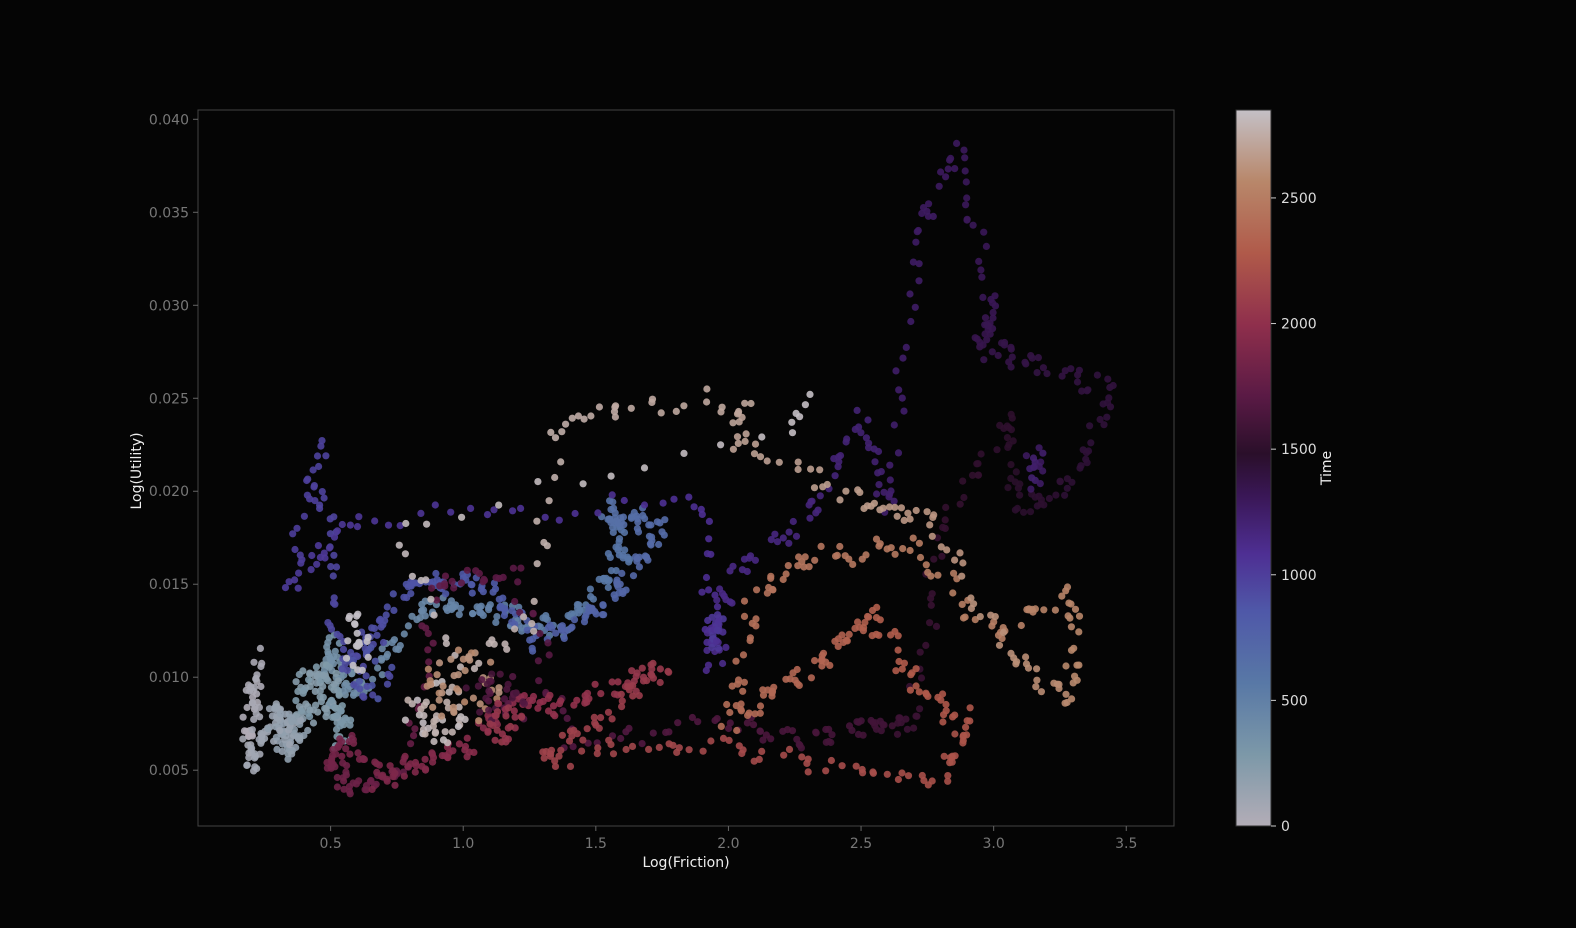 The height and width of the screenshot is (928, 1576). What do you see at coordinates (169, 306) in the screenshot?
I see `y-tick-label: 0.030` at bounding box center [169, 306].